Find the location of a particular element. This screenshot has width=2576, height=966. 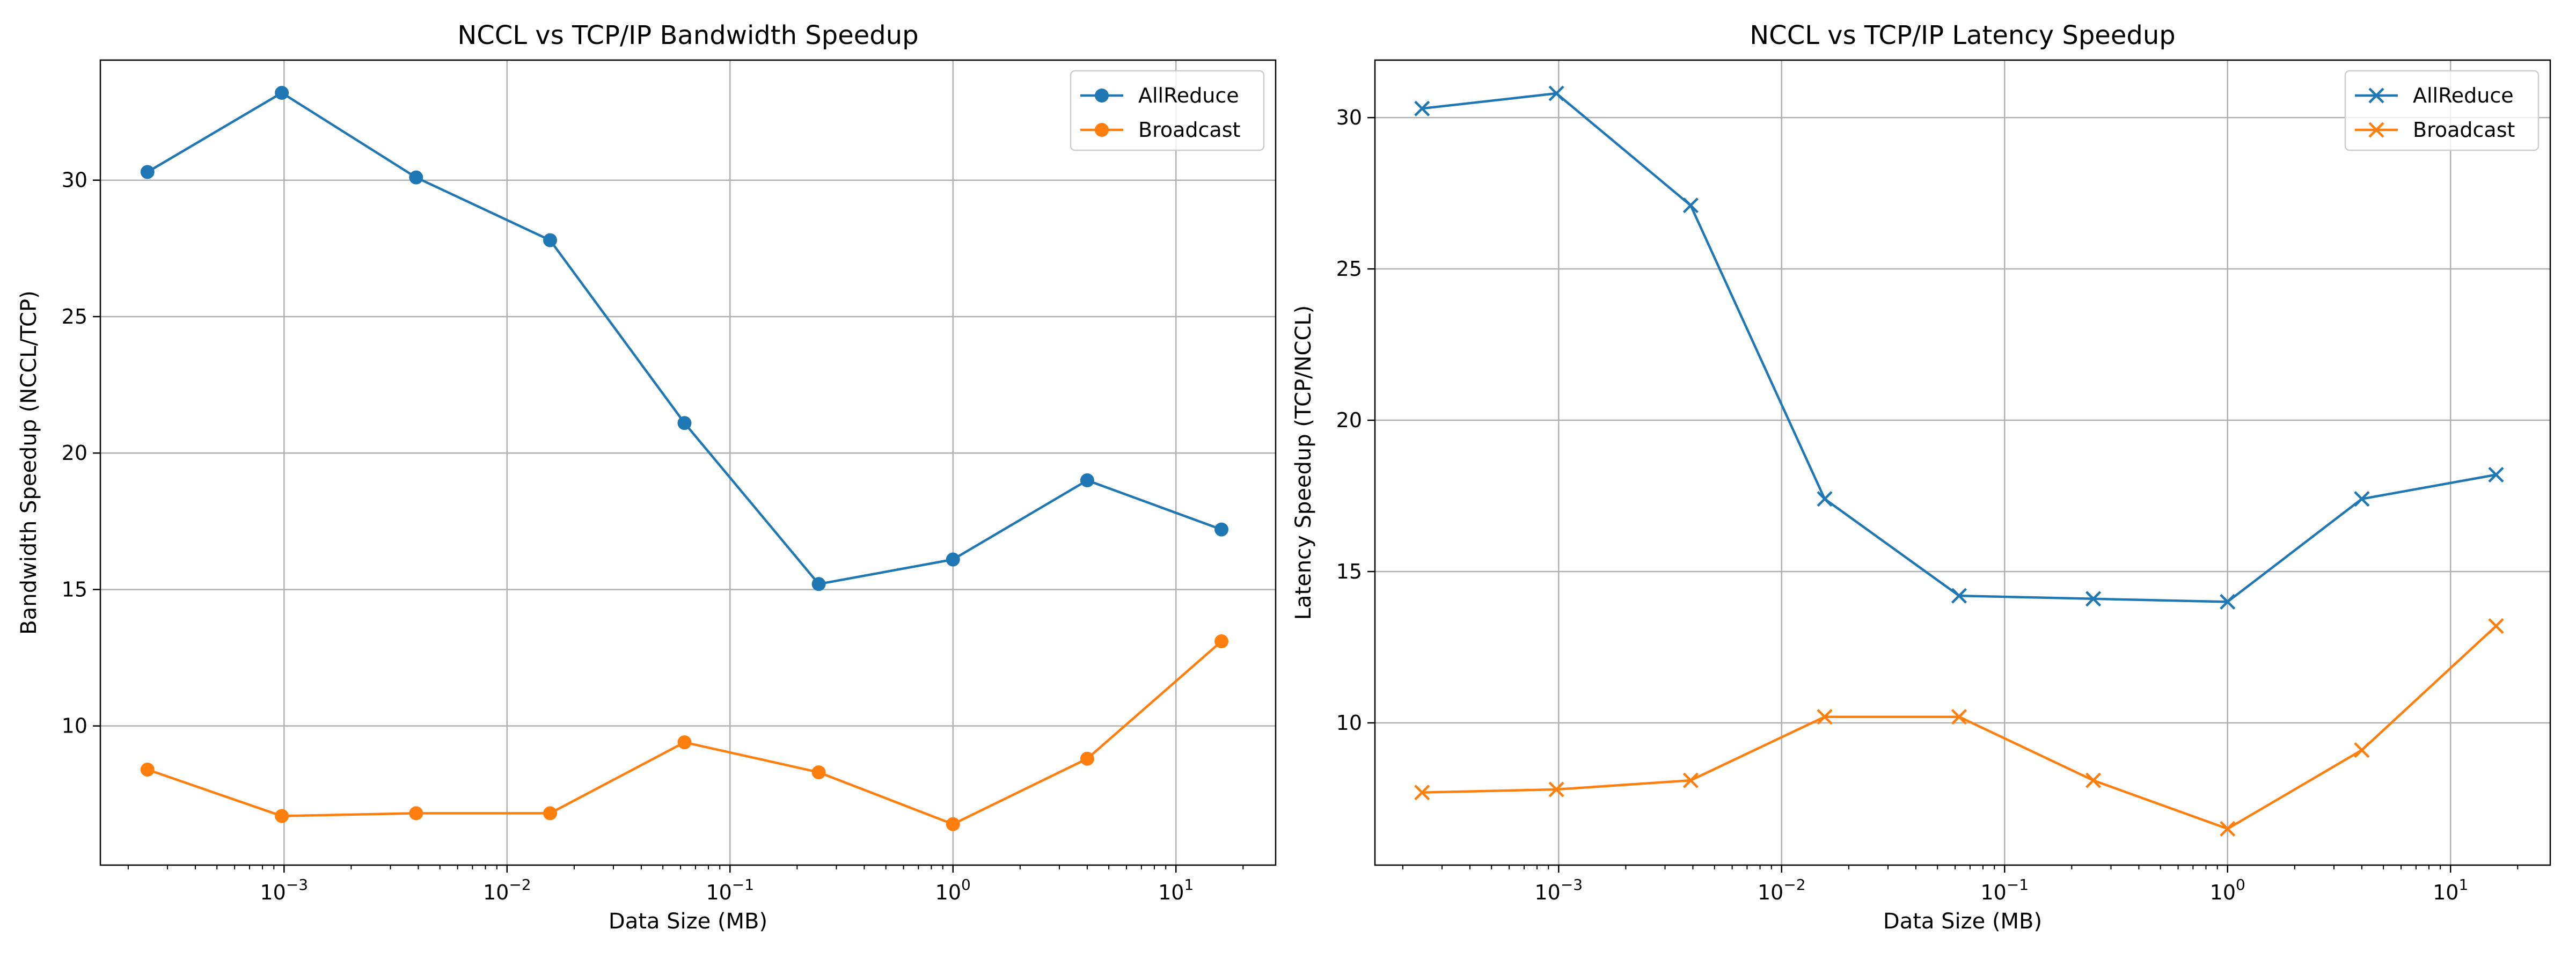

y-axis-label: Latency Speedup (TCP/NCCL) is located at coordinates (1303, 462).